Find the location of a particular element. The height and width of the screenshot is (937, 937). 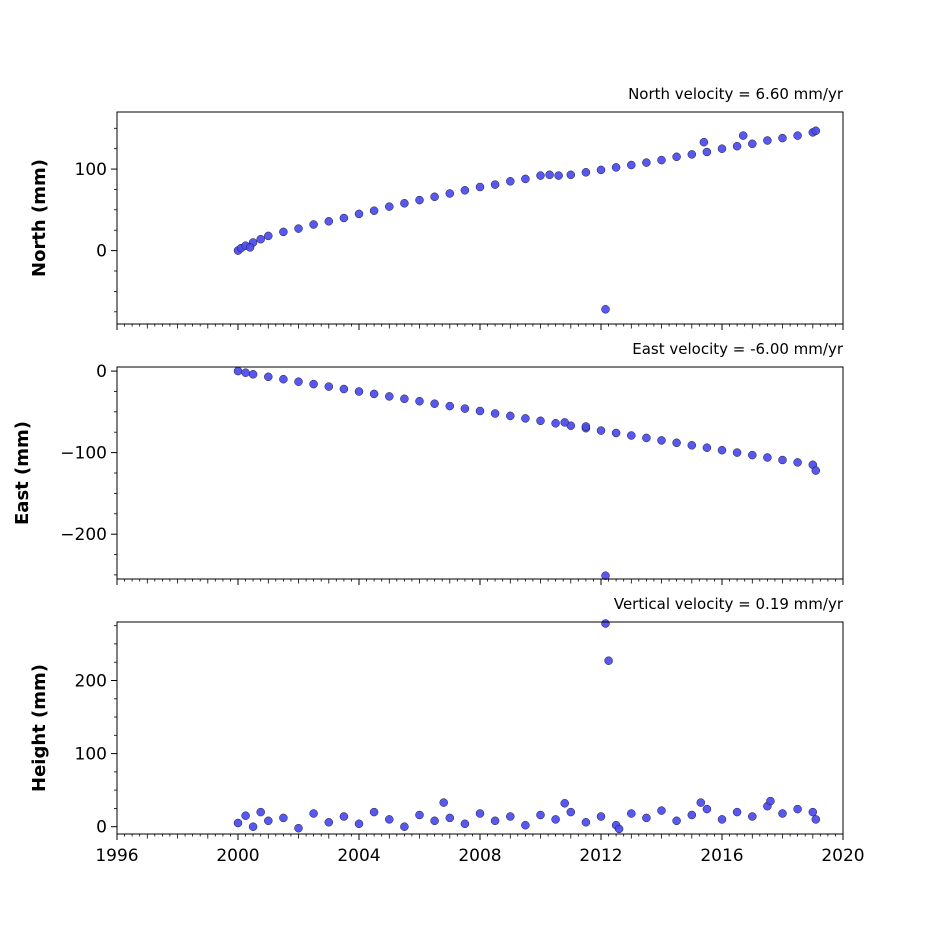

north-marks is located at coordinates (527, 220).